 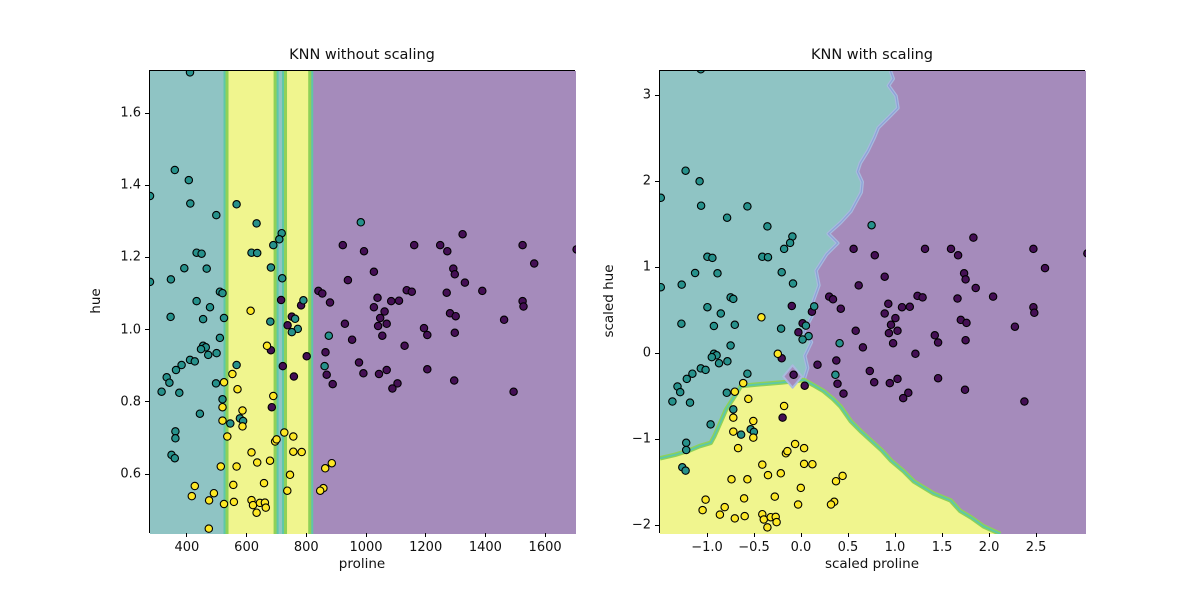 What do you see at coordinates (130, 330) in the screenshot?
I see `y-tick-label: 1.0` at bounding box center [130, 330].